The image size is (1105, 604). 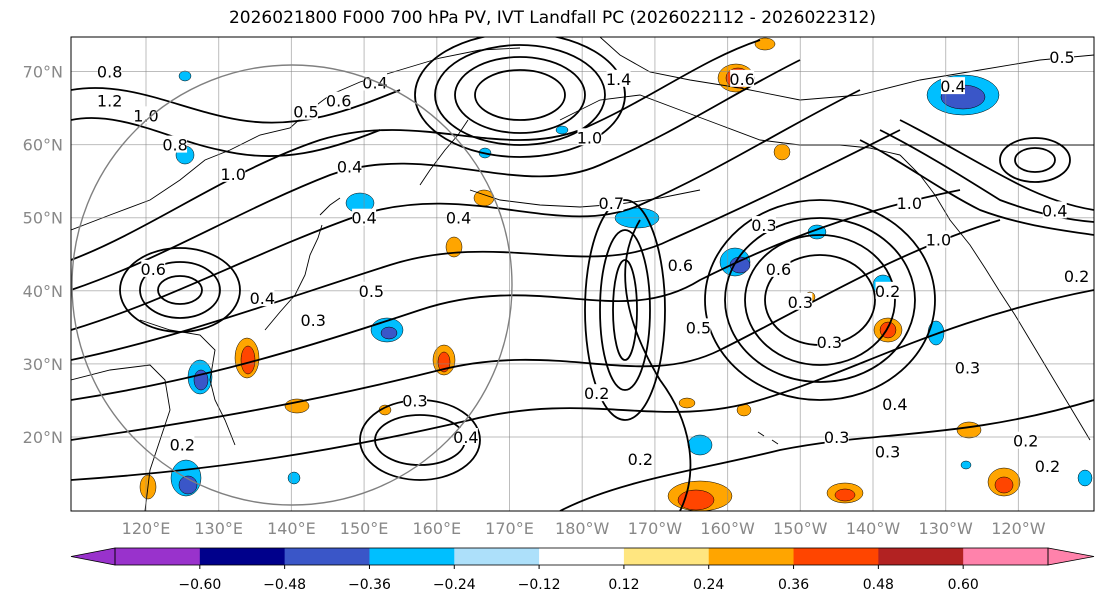 I want to click on lat-tick-label: 70°N, so click(x=43, y=72).